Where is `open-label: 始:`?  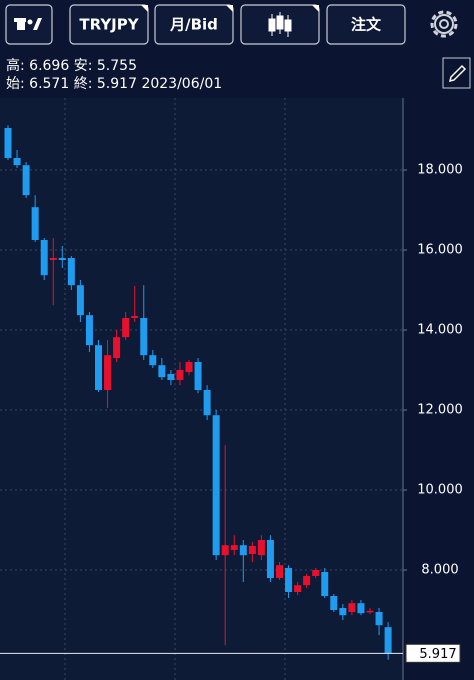
open-label: 始: is located at coordinates (15, 84).